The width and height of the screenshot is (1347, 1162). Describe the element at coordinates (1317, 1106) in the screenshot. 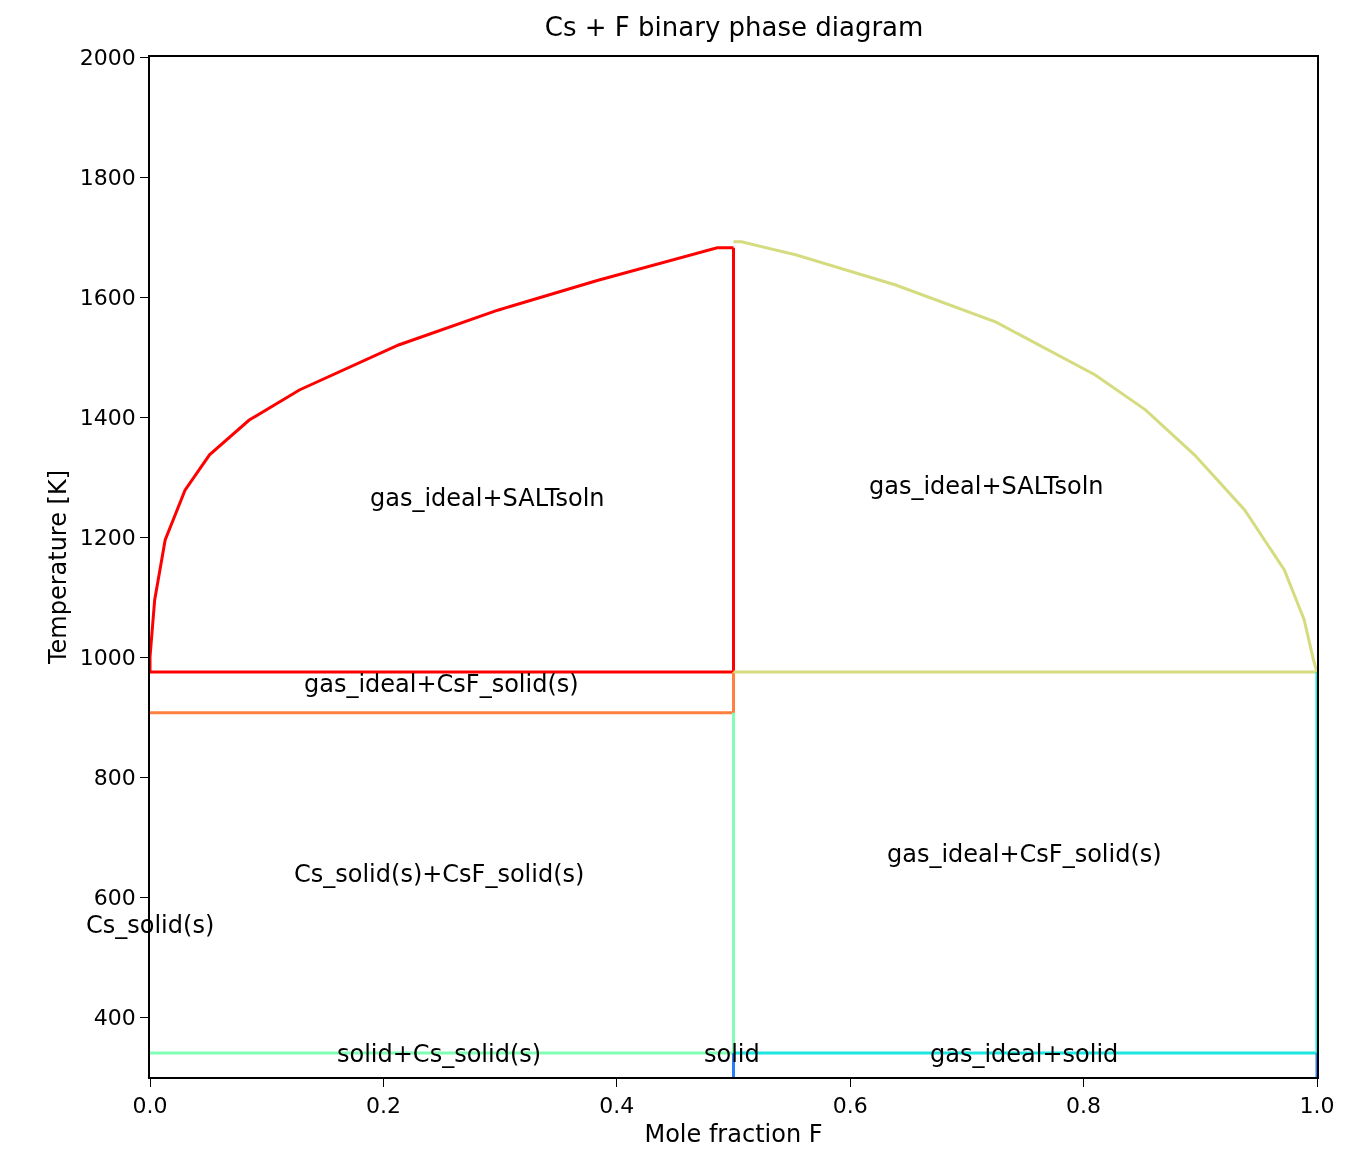

I see `x-tick-label: 1.0` at that location.